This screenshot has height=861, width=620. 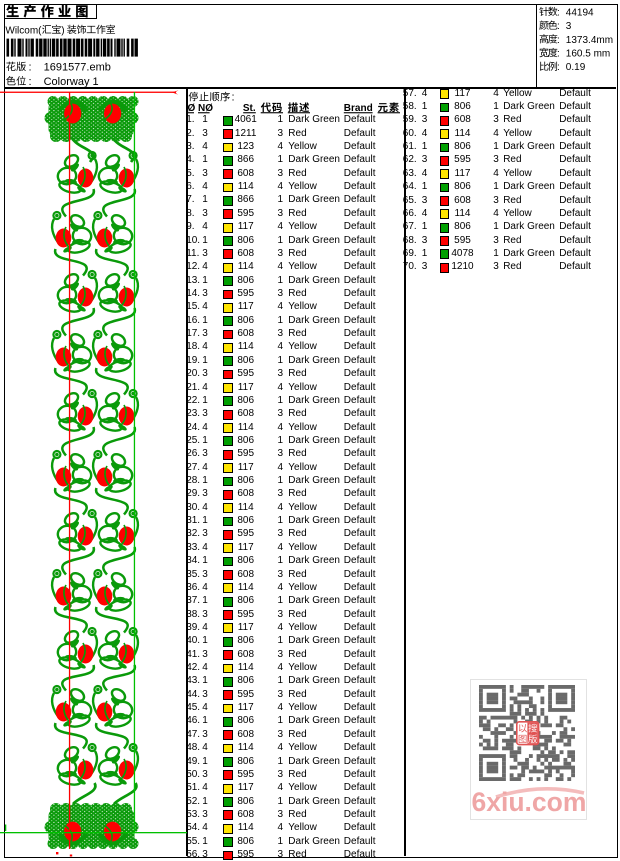 What do you see at coordinates (249, 108) in the screenshot?
I see `svg-text: St.` at bounding box center [249, 108].